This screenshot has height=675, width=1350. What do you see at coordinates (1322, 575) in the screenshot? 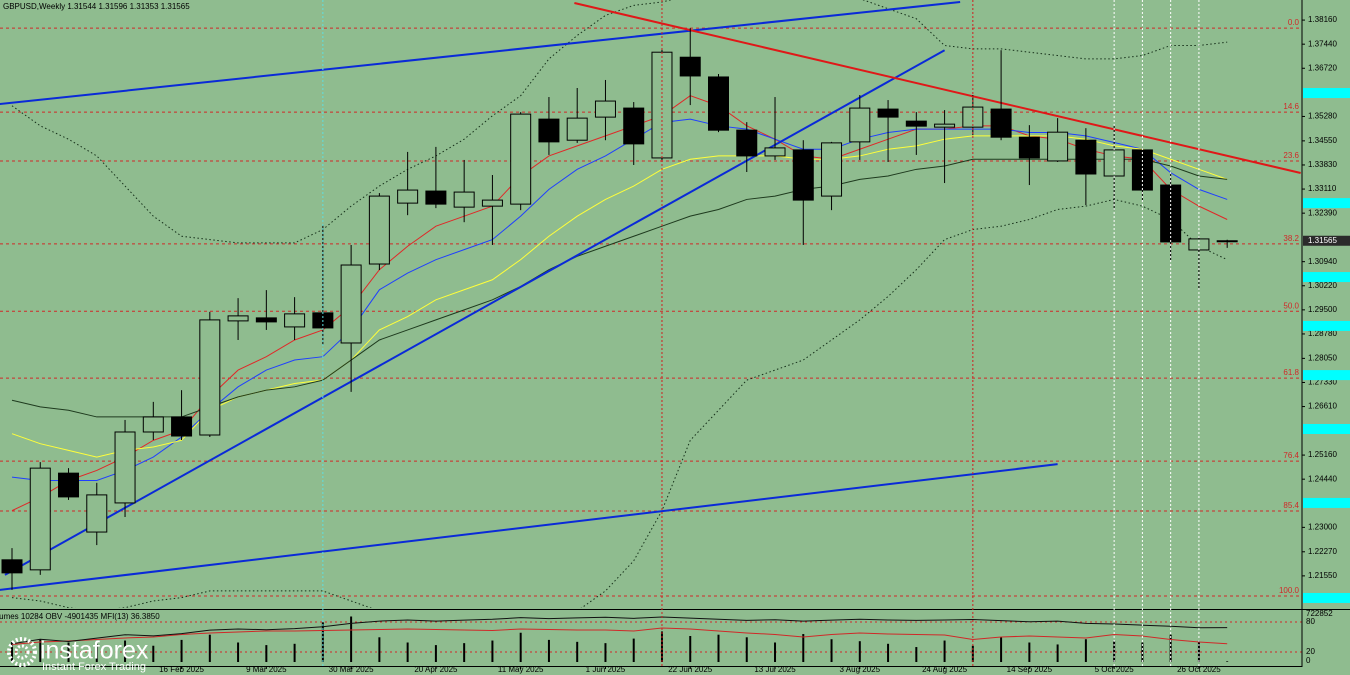
I see `y-tick-label: 1.21550` at bounding box center [1322, 575].